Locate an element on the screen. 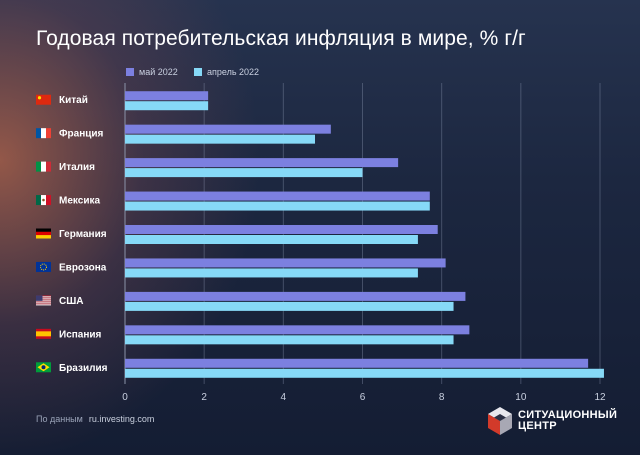  x-tick-label: 12 is located at coordinates (600, 397).